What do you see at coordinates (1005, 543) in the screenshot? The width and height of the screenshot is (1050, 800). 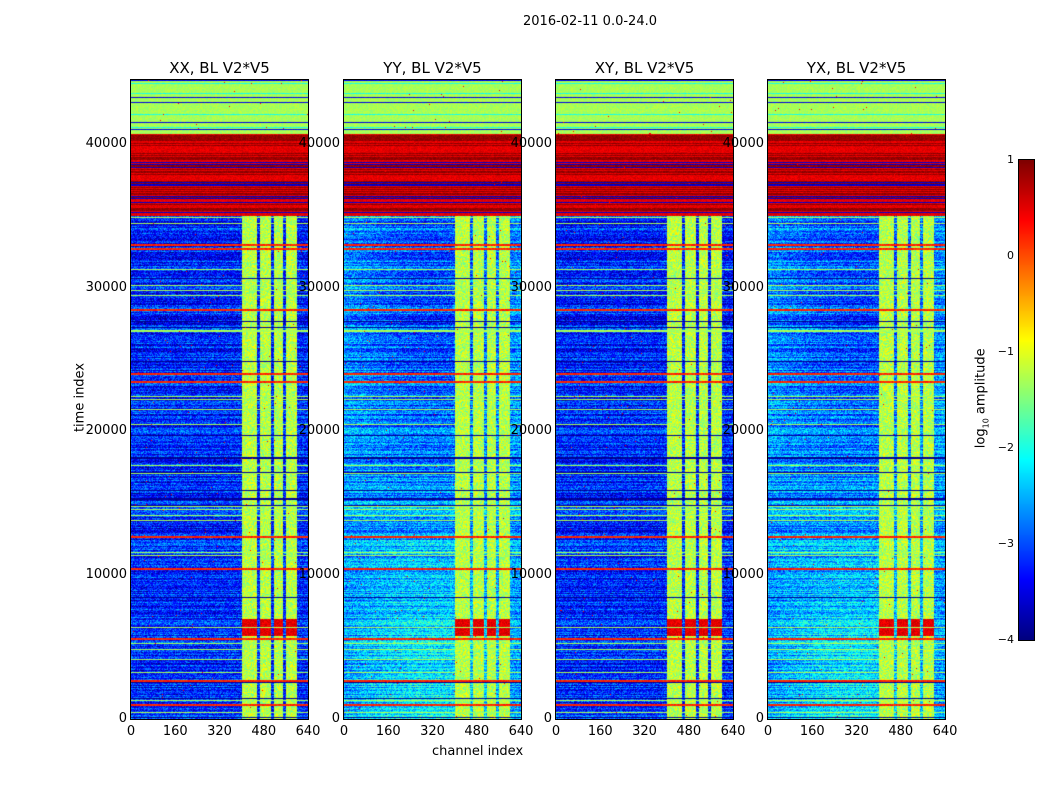 I see `colorbar-tick-label: −3` at bounding box center [1005, 543].